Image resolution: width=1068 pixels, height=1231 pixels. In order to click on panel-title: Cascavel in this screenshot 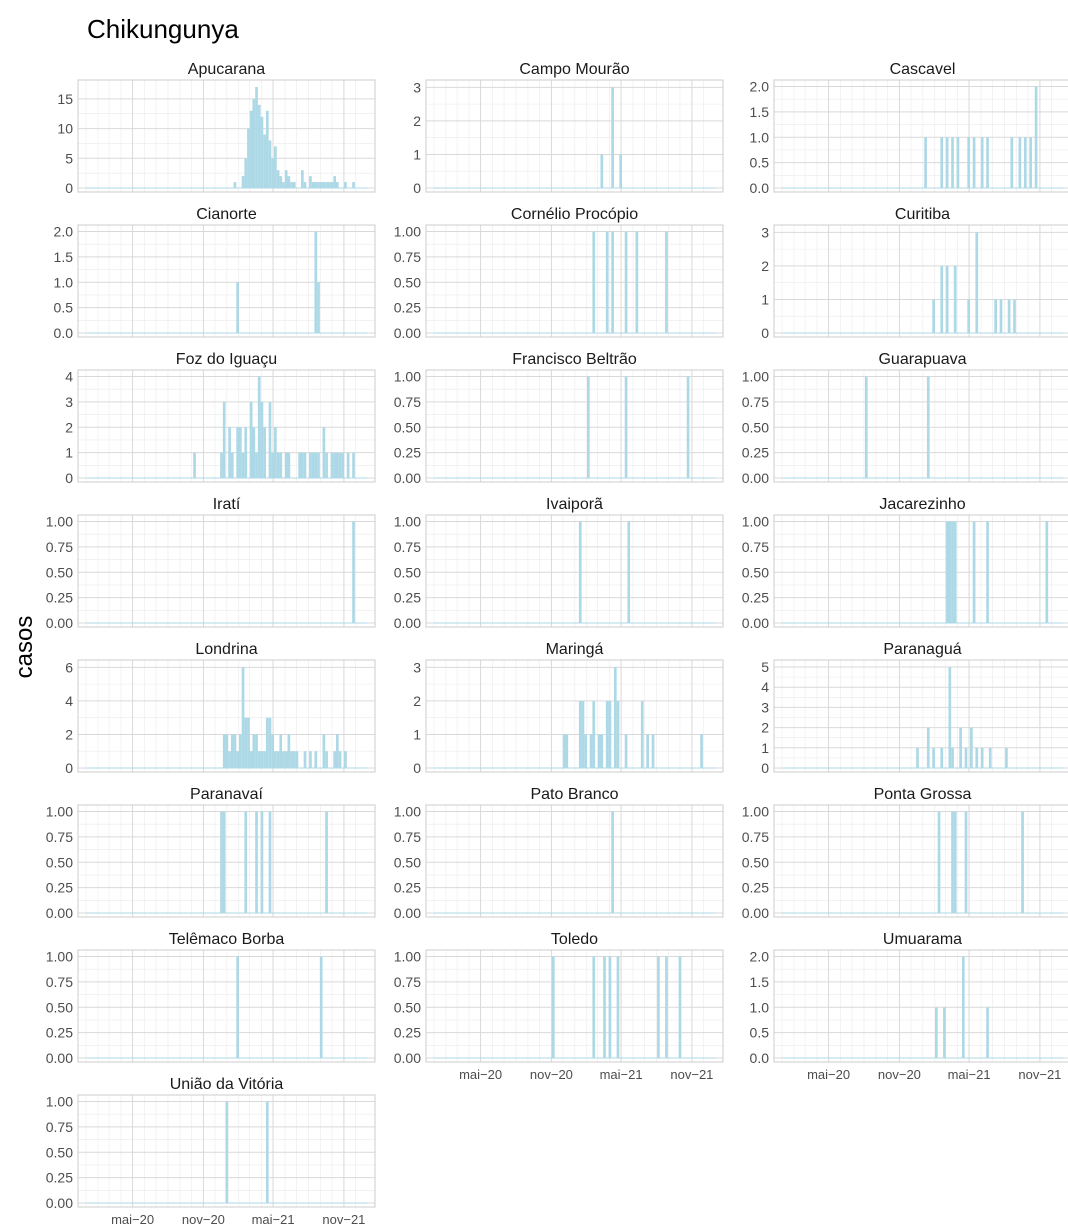, I will do `click(923, 69)`.